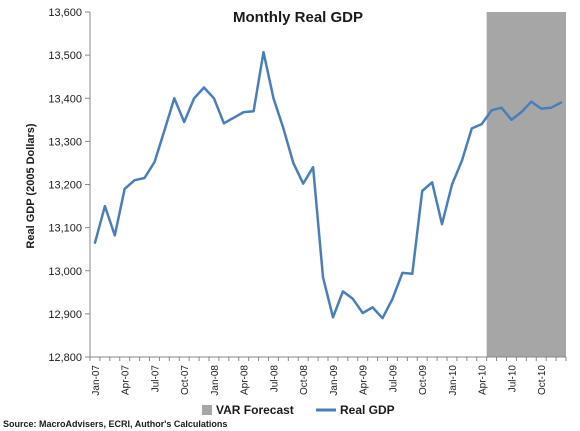  Describe the element at coordinates (65, 13) in the screenshot. I see `y-tick-label: 13,600` at that location.